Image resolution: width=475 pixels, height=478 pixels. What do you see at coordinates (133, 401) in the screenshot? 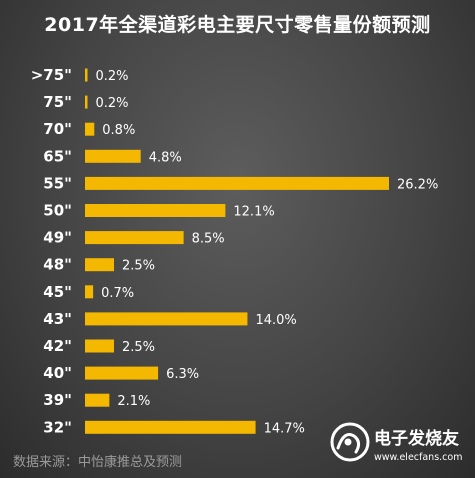
I see `value-label: 2.1%` at bounding box center [133, 401].